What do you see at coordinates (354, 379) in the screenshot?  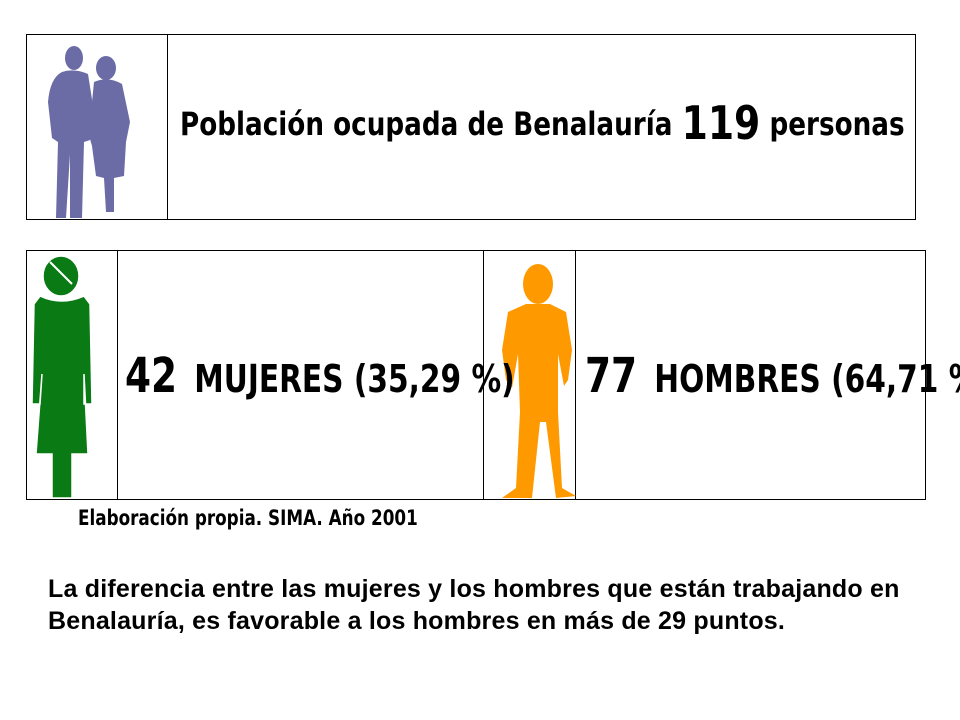 I see `women-label: MUJERES (35,29 %)` at bounding box center [354, 379].